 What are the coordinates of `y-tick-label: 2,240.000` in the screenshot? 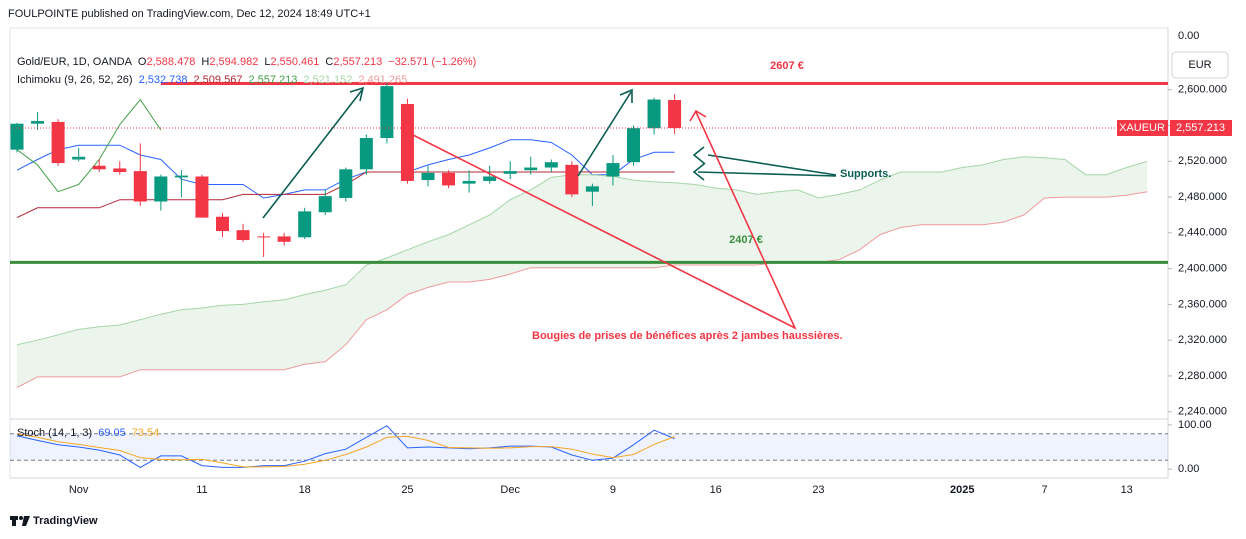 It's located at (1202, 412).